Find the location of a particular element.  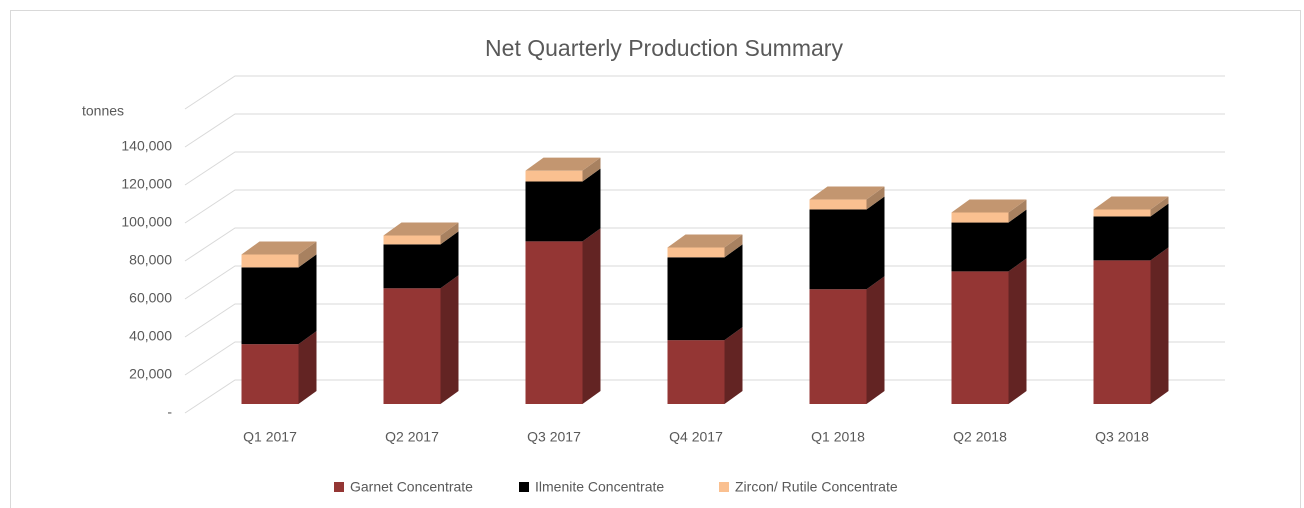

wall-top is located at coordinates (704, 92).